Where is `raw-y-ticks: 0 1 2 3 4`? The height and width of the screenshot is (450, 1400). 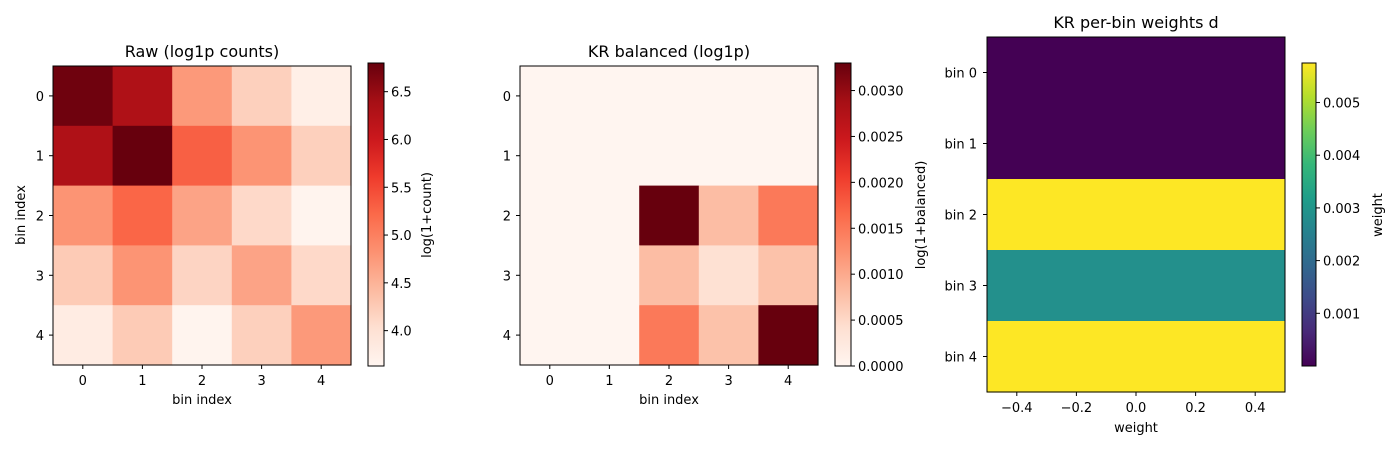
raw-y-ticks: 0 1 2 3 4 is located at coordinates (44, 217).